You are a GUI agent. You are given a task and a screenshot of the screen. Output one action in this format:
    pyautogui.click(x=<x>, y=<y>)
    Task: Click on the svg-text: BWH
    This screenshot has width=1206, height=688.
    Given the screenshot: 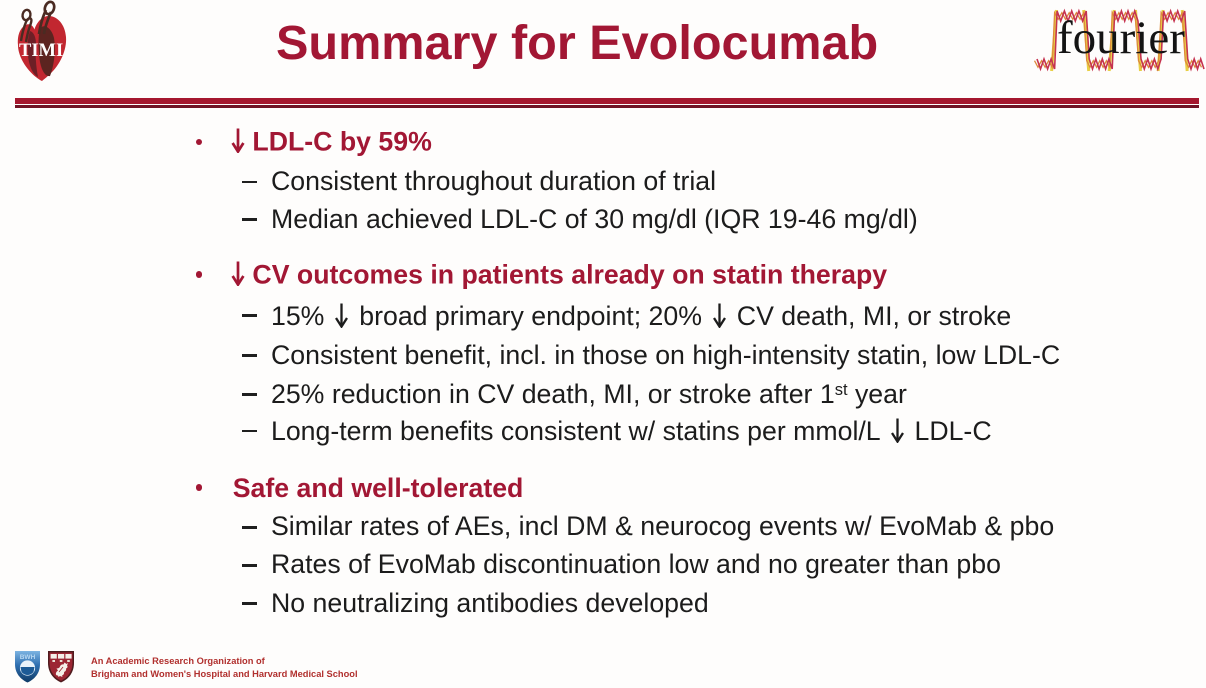 What is the action you would take?
    pyautogui.click(x=28, y=657)
    